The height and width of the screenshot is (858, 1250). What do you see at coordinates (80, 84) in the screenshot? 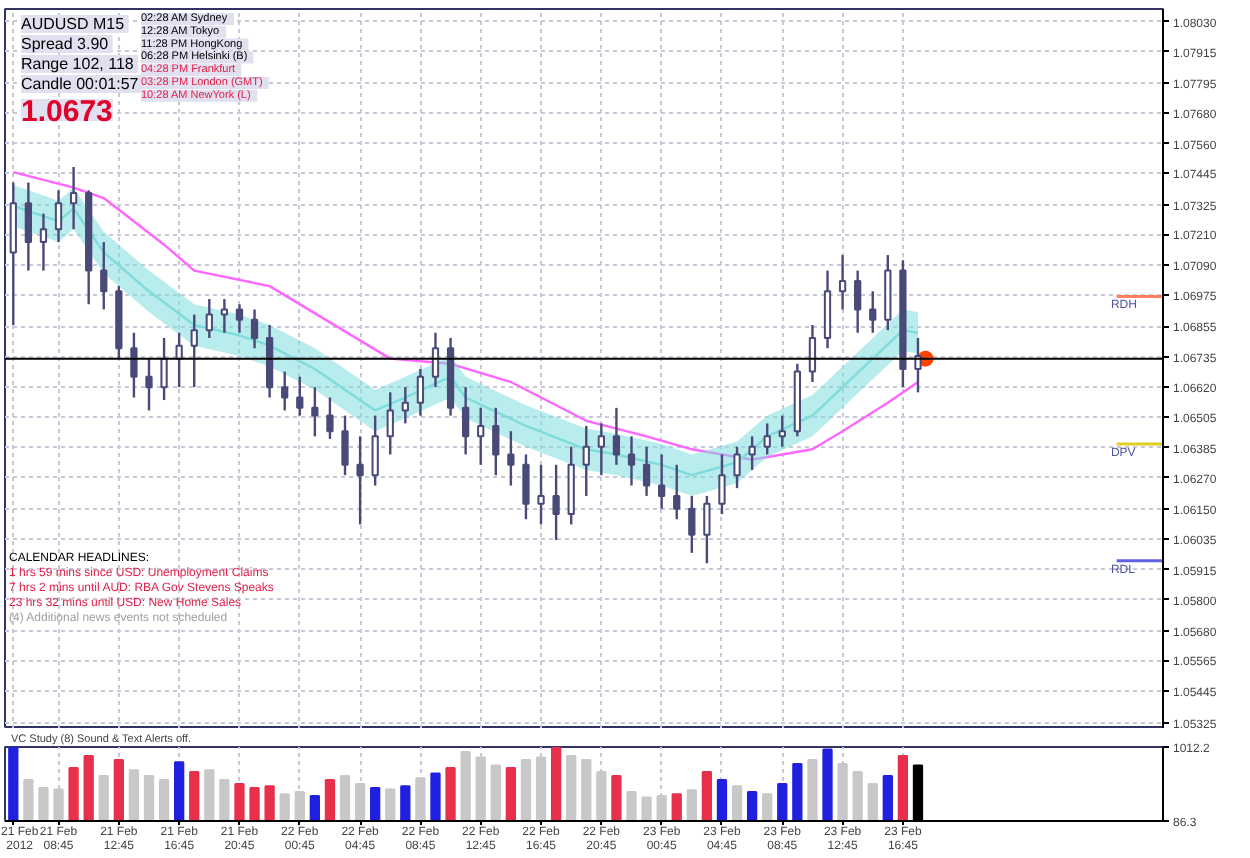
I see `annotation: Candle 00:01:57` at bounding box center [80, 84].